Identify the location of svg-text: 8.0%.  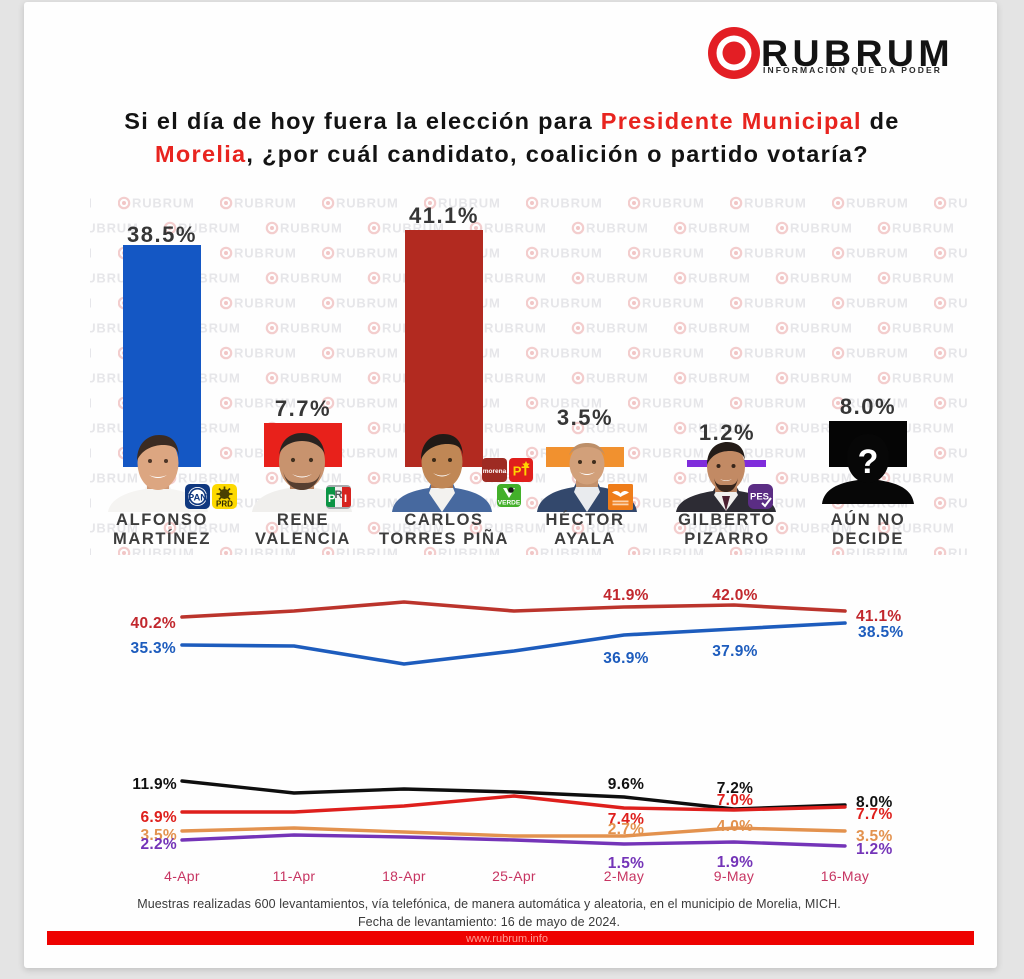
(874, 802).